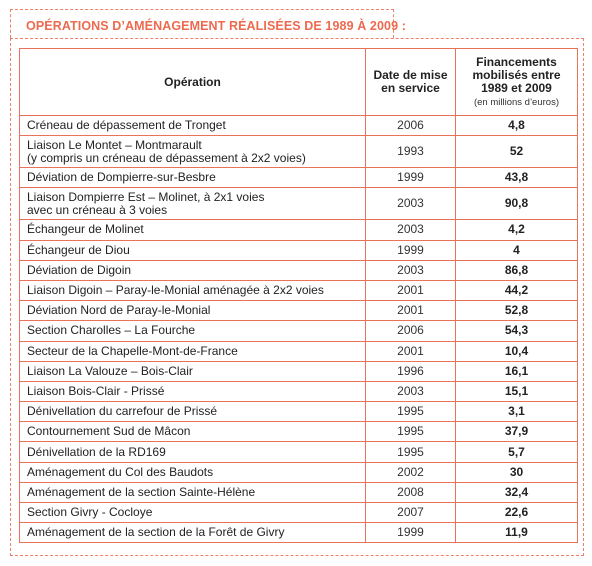 The width and height of the screenshot is (592, 566). I want to click on amount-cell: 32,4, so click(516, 492).